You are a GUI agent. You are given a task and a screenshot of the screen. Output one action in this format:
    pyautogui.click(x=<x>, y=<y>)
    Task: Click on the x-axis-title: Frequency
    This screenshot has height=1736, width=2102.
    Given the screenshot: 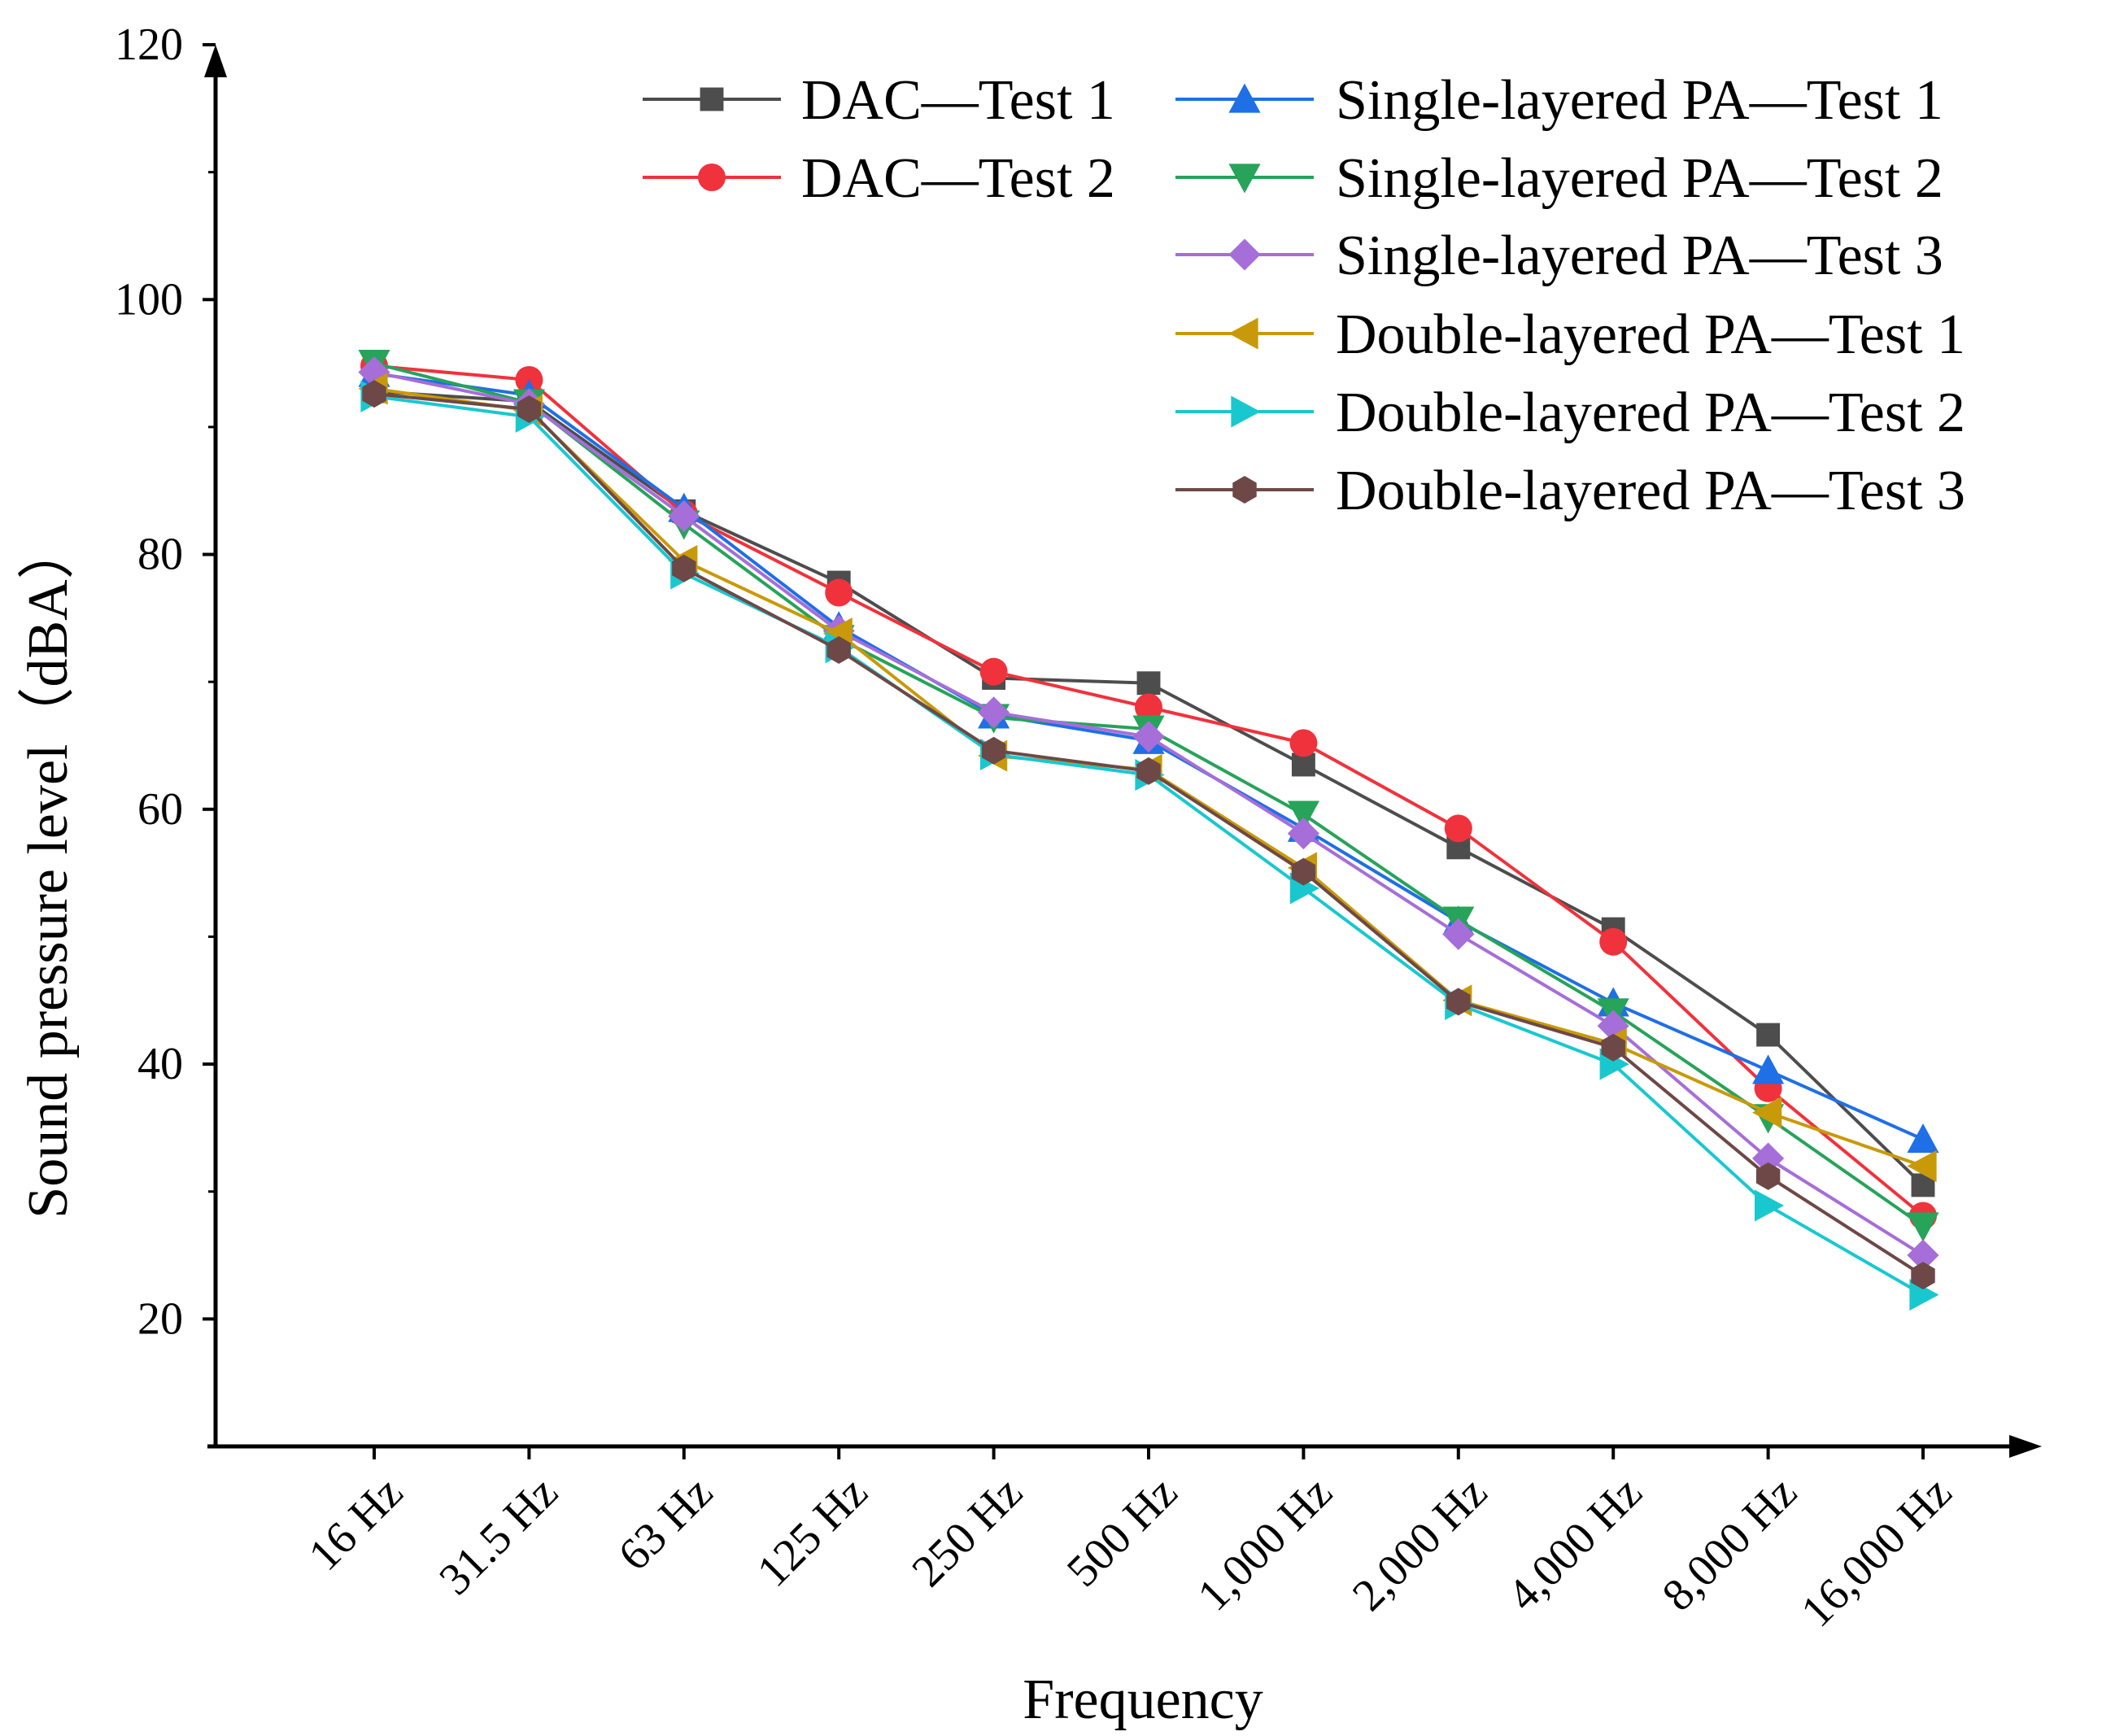 What is the action you would take?
    pyautogui.click(x=1143, y=1699)
    